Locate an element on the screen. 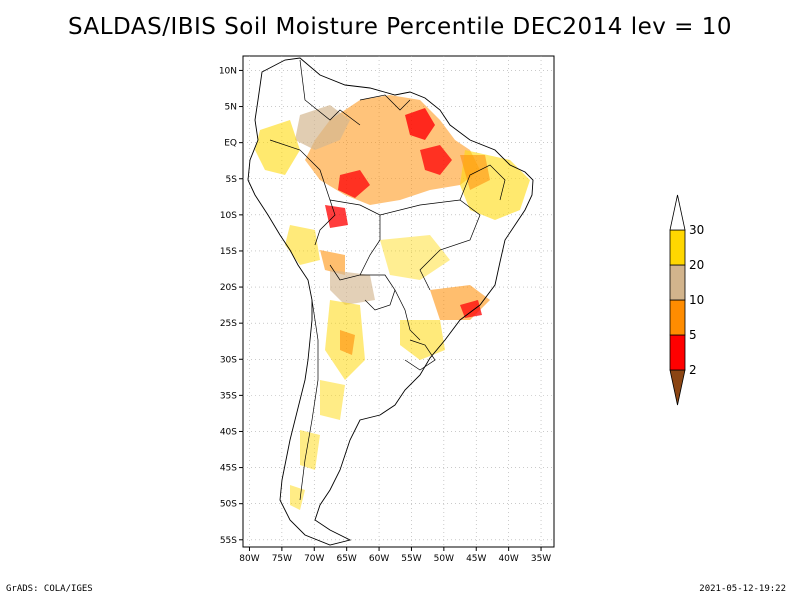 The height and width of the screenshot is (600, 800). patch-southeast-red is located at coordinates (471, 309).